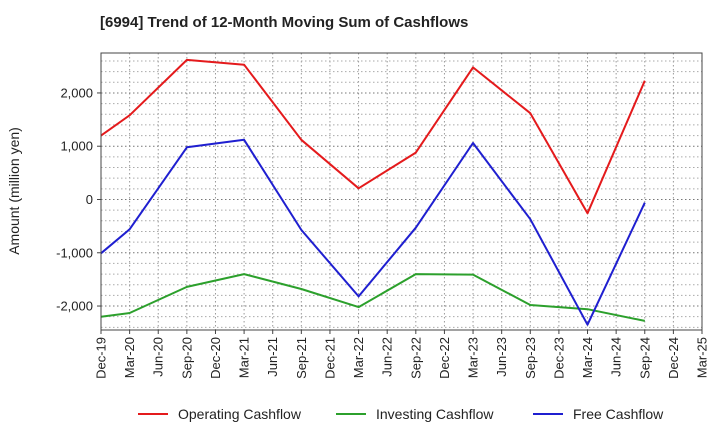 The width and height of the screenshot is (720, 440). What do you see at coordinates (74, 306) in the screenshot?
I see `y-tick-label: -2,000` at bounding box center [74, 306].